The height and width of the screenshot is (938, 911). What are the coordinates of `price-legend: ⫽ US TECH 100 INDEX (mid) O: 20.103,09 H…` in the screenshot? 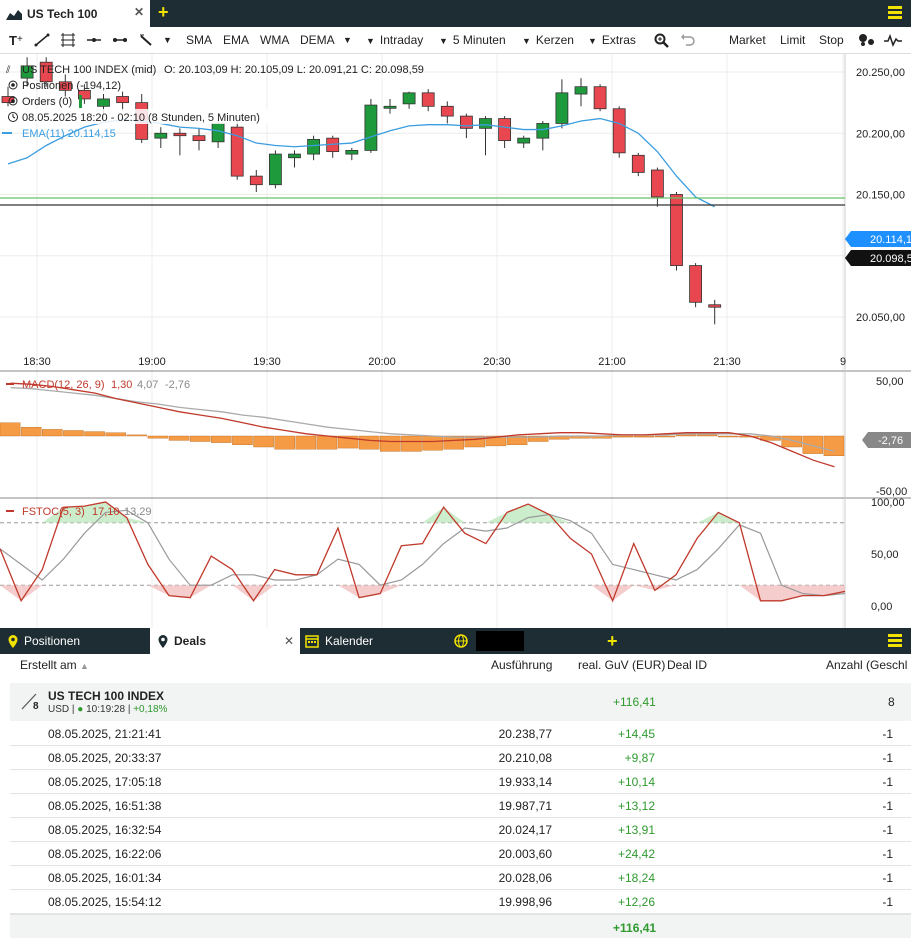 It's located at (213, 102).